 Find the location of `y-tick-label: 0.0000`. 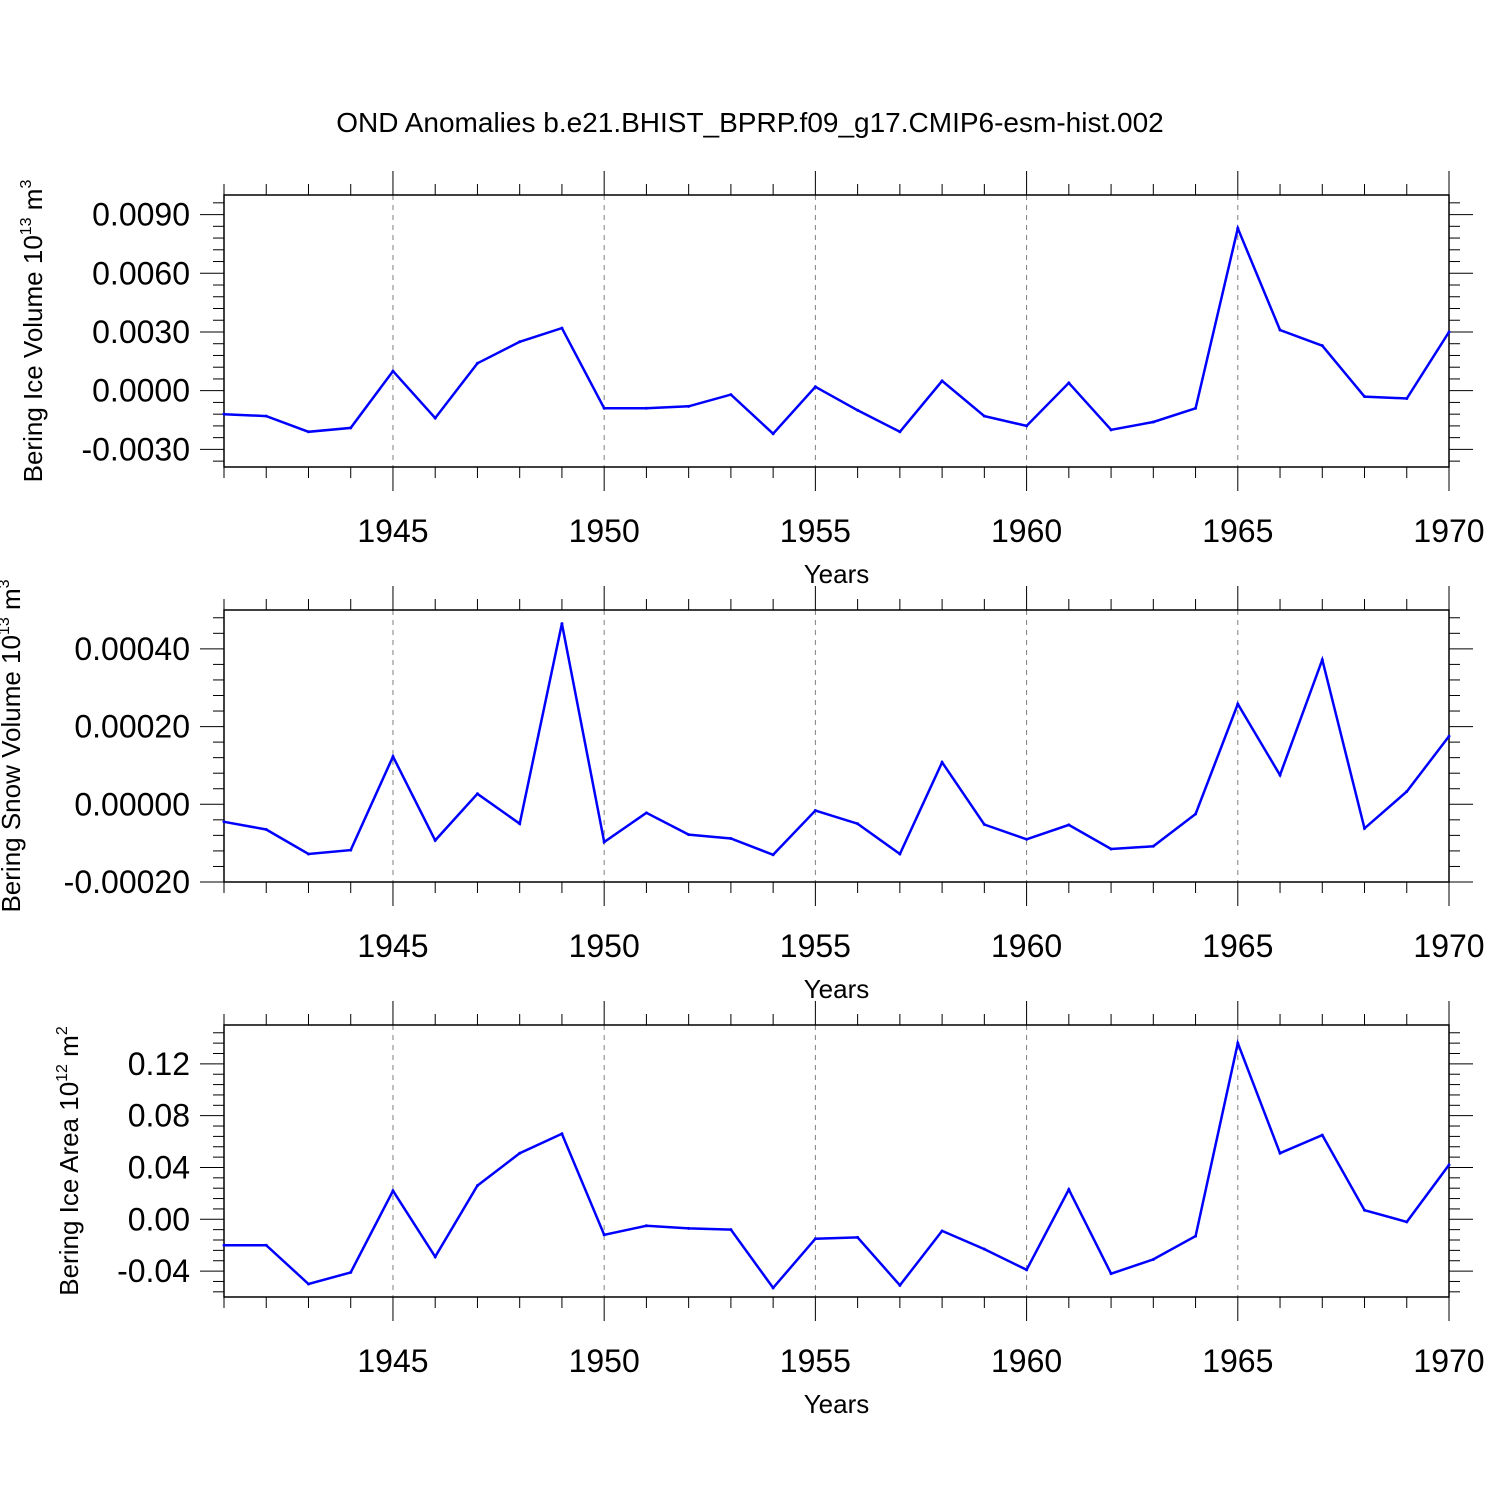

y-tick-label: 0.0000 is located at coordinates (141, 391).